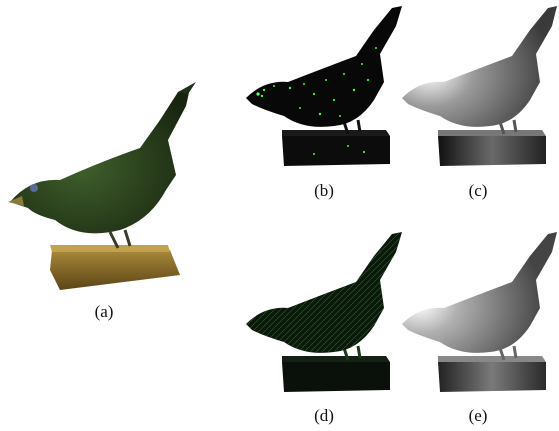 Image resolution: width=559 pixels, height=431 pixels. I want to click on green-feature-points, so click(316, 101).